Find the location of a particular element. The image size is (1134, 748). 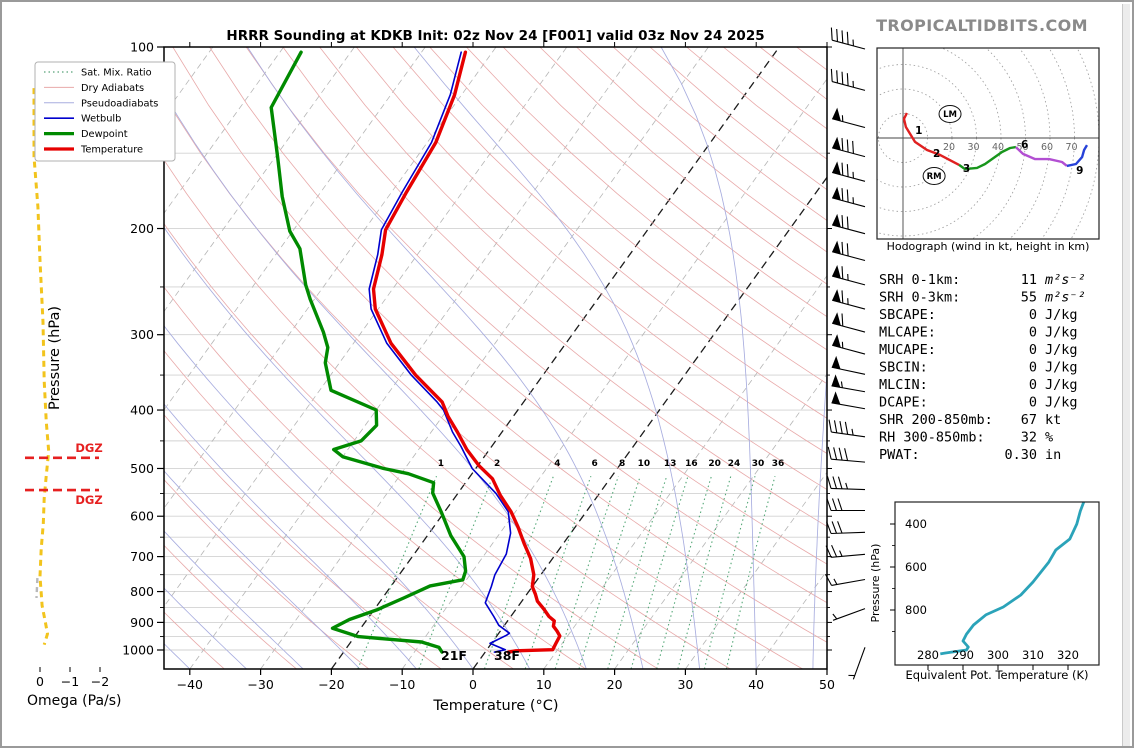

stat-value: 55 is located at coordinates (1029, 298).